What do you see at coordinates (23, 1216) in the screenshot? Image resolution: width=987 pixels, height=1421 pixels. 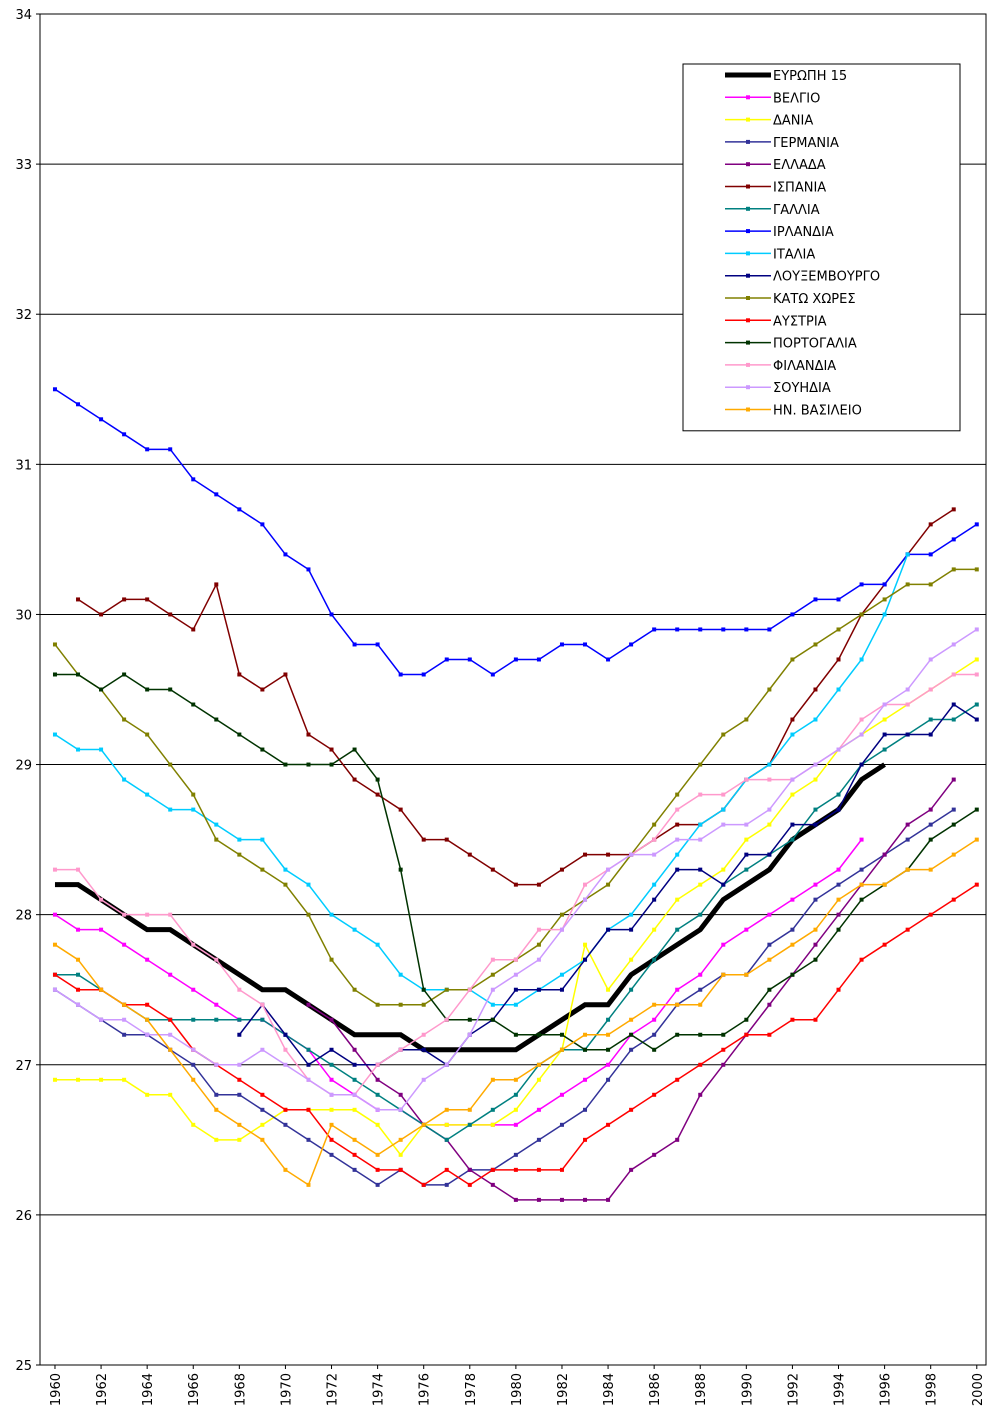 I see `y-tick-label: 26` at bounding box center [23, 1216].